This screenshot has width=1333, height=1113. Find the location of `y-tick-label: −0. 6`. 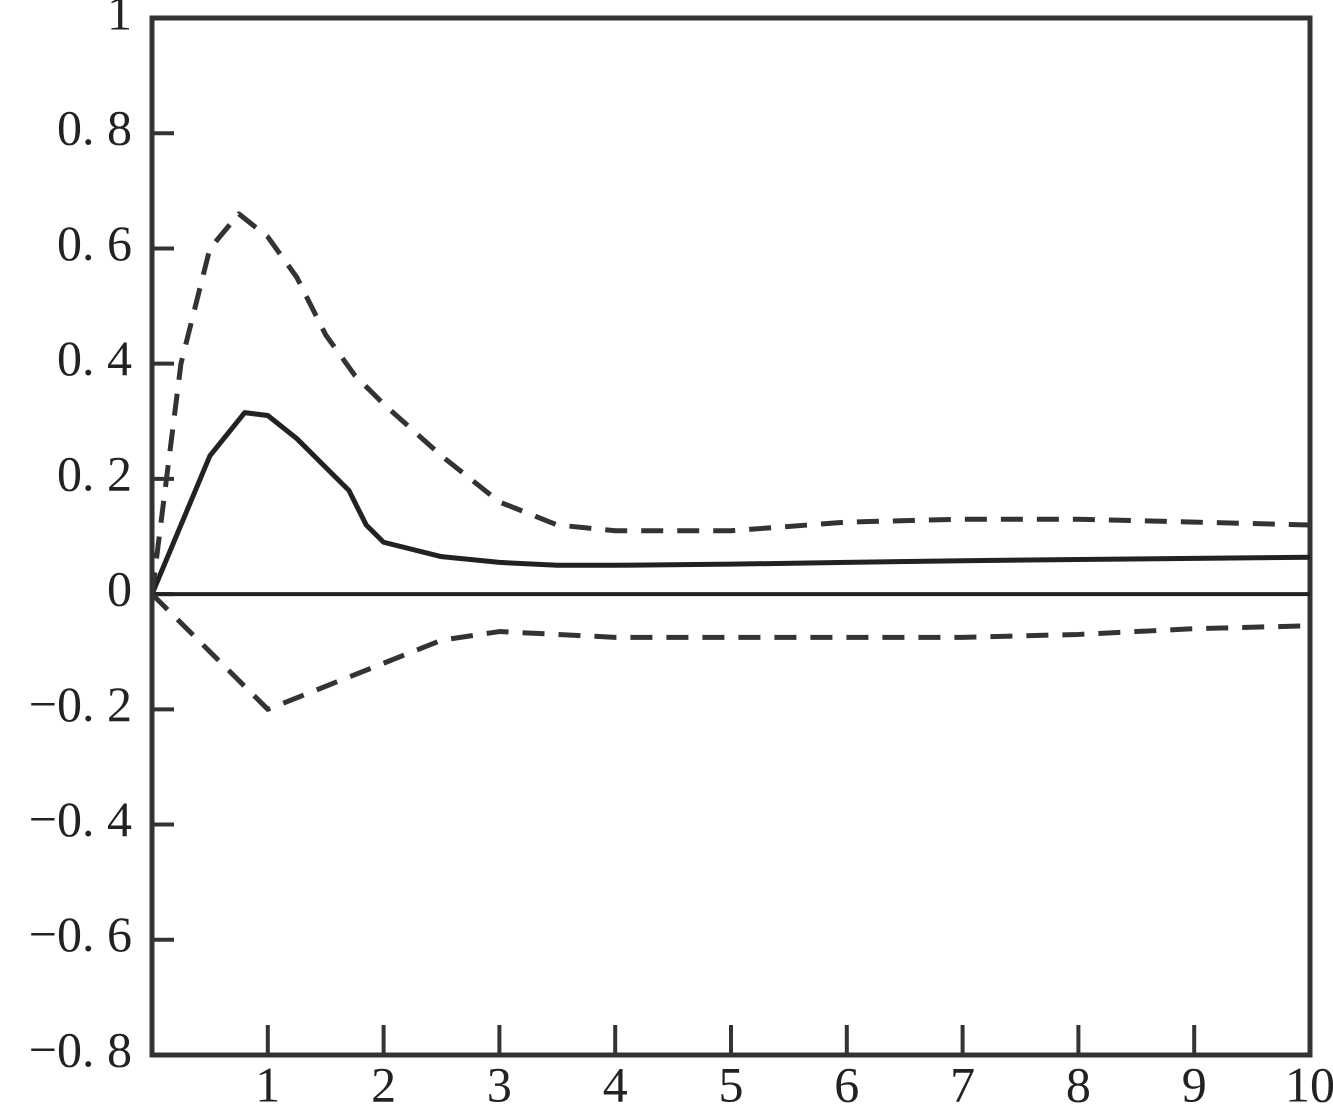

y-tick-label: −0. 6 is located at coordinates (80, 934).